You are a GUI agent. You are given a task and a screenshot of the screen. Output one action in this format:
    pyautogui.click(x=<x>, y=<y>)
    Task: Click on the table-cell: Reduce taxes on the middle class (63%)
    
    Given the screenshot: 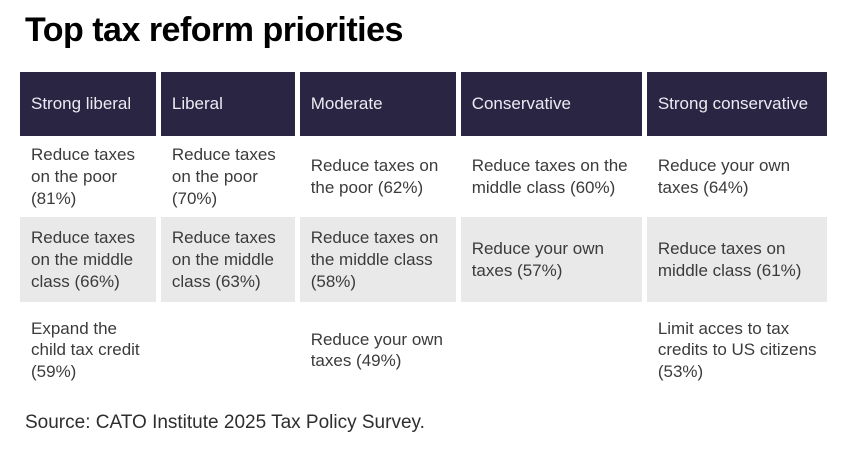 What is the action you would take?
    pyautogui.click(x=227, y=260)
    